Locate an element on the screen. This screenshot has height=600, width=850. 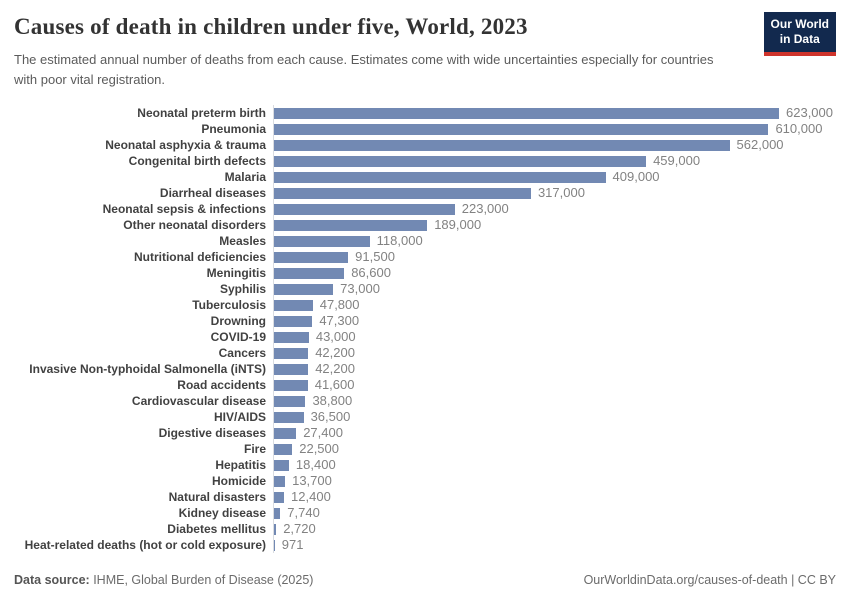
bar-track: 971 is located at coordinates (554, 545).